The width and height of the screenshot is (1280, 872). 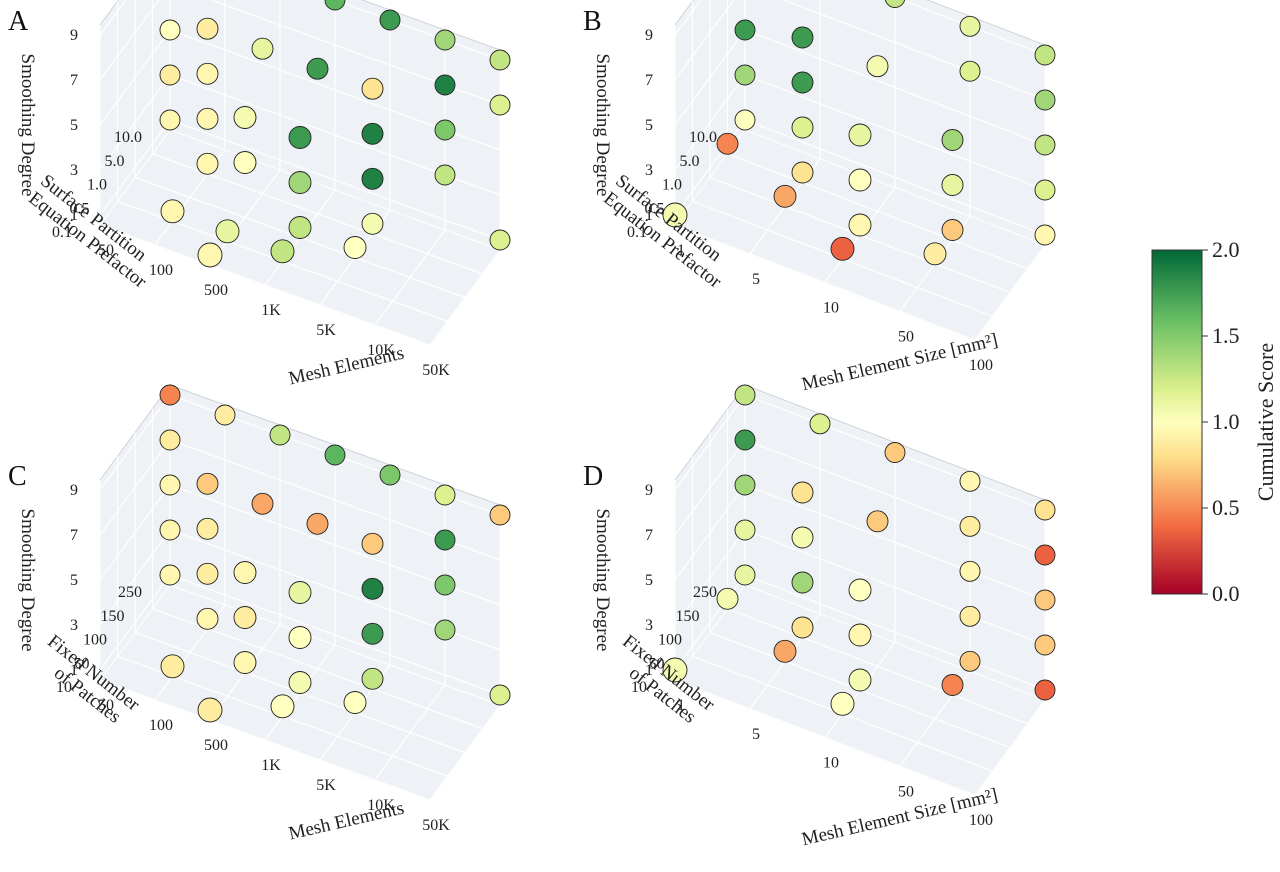 I want to click on z-axis-label: Smoothing Degree, so click(x=27, y=579).